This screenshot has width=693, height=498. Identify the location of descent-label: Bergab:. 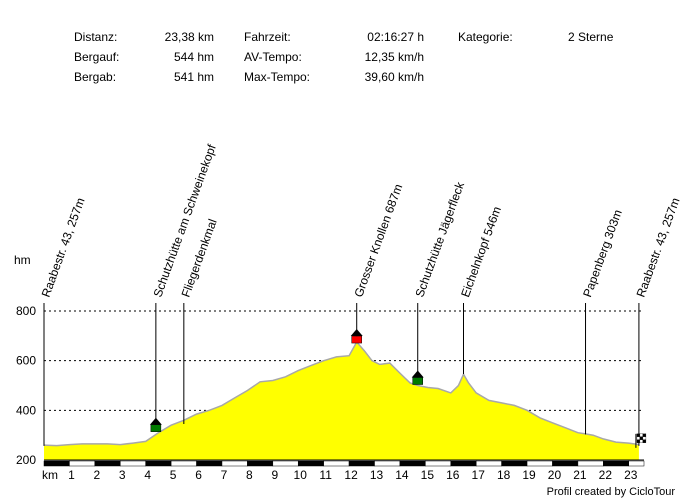
(95, 77).